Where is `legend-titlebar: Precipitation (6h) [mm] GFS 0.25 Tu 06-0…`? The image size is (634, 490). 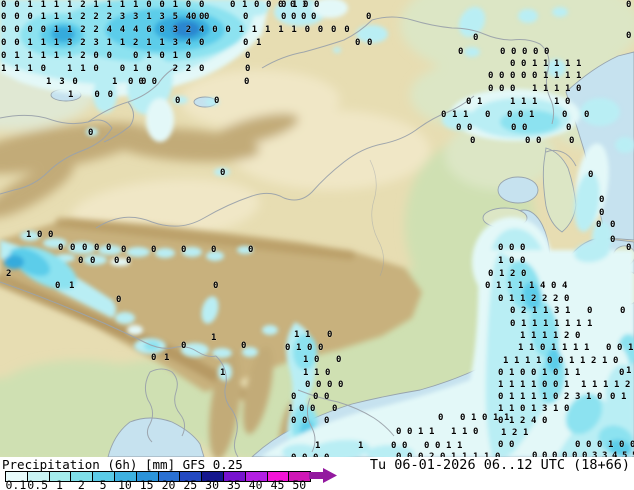
legend-titlebar: Precipitation (6h) [mm] GFS 0.25 Tu 06-0… is located at coordinates (317, 465).